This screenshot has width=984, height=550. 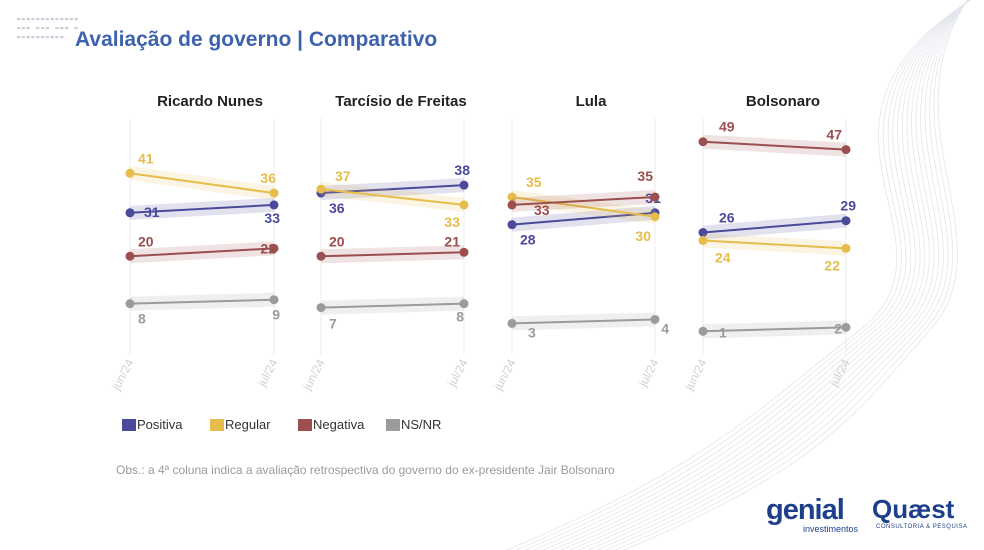 I want to click on data-label-regular: 24, so click(x=723, y=257).